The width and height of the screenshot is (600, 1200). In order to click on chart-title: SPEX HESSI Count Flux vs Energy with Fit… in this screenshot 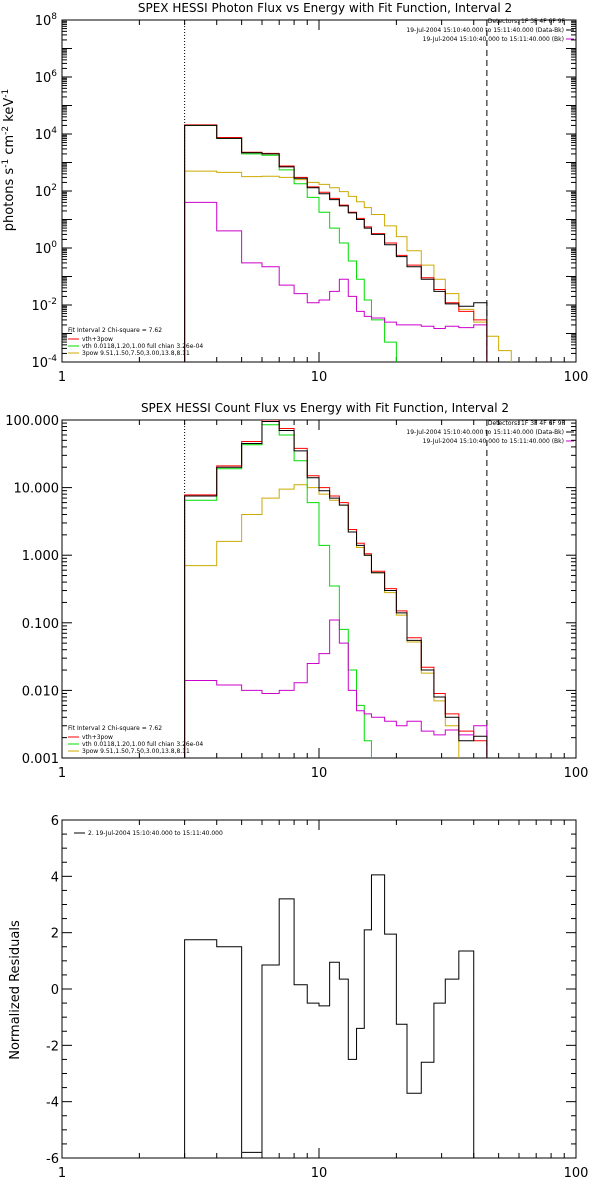, I will do `click(325, 408)`.